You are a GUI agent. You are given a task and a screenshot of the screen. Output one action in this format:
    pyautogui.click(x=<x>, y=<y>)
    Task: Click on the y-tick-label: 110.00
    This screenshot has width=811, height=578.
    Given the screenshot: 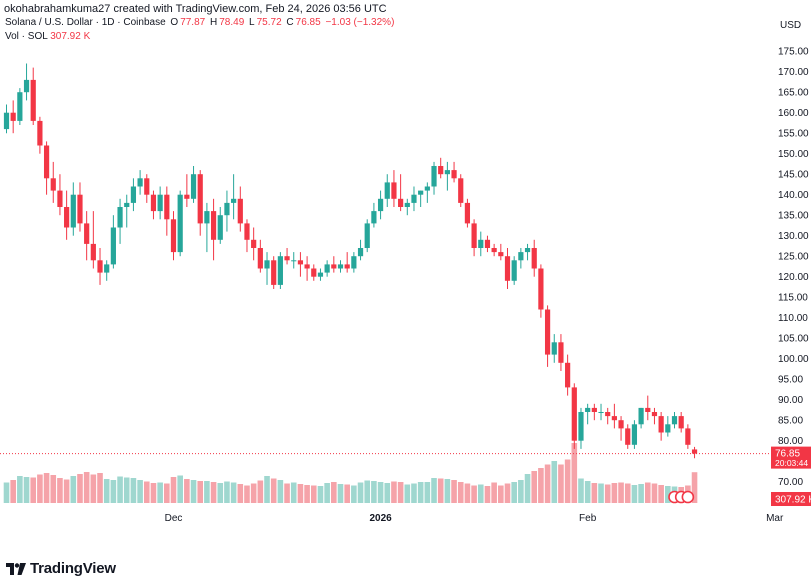 What is the action you would take?
    pyautogui.click(x=793, y=318)
    